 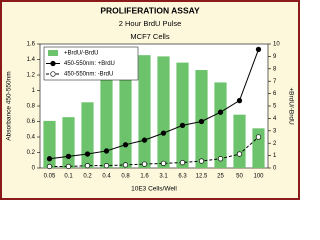 What do you see at coordinates (275, 169) in the screenshot?
I see `y2-tick-label: 0` at bounding box center [275, 169].